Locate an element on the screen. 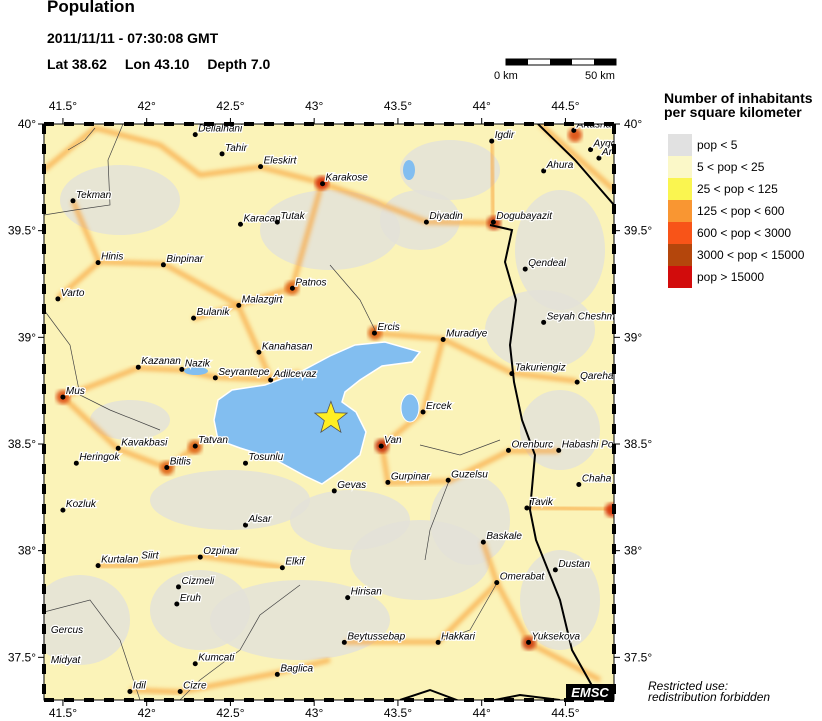  city-marker: Kurtalan is located at coordinates (117, 561).